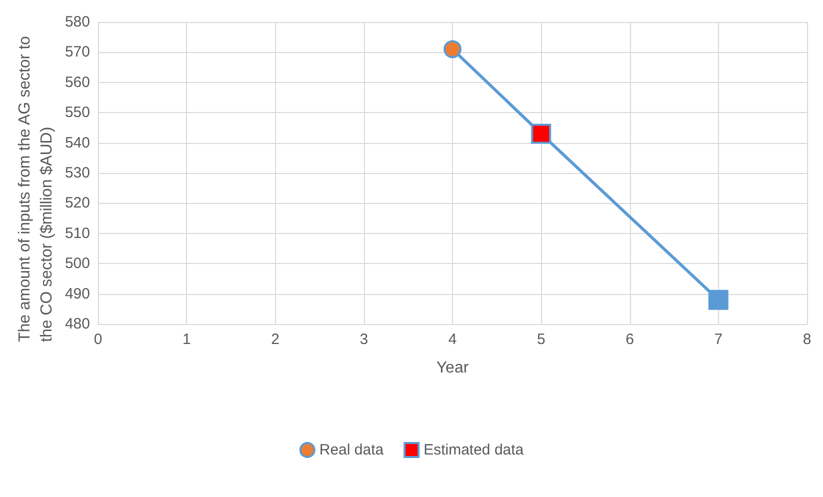 The height and width of the screenshot is (497, 823). What do you see at coordinates (351, 450) in the screenshot?
I see `legend-label: Real data` at bounding box center [351, 450].